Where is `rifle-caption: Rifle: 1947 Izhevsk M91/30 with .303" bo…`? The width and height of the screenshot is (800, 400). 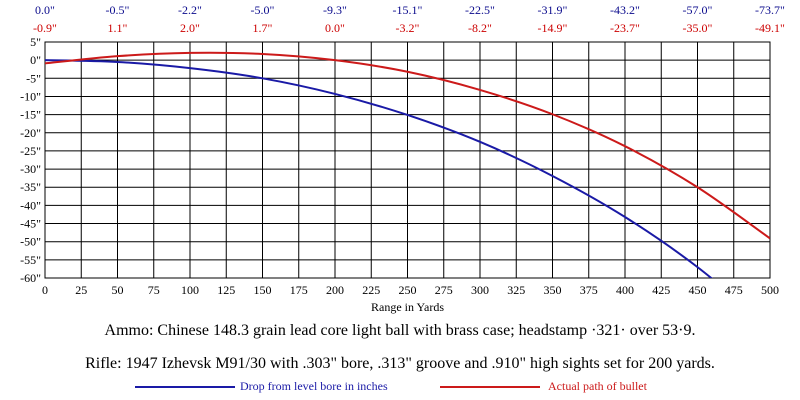 rifle-caption: Rifle: 1947 Izhevsk M91/30 with .303" bo… is located at coordinates (400, 363).